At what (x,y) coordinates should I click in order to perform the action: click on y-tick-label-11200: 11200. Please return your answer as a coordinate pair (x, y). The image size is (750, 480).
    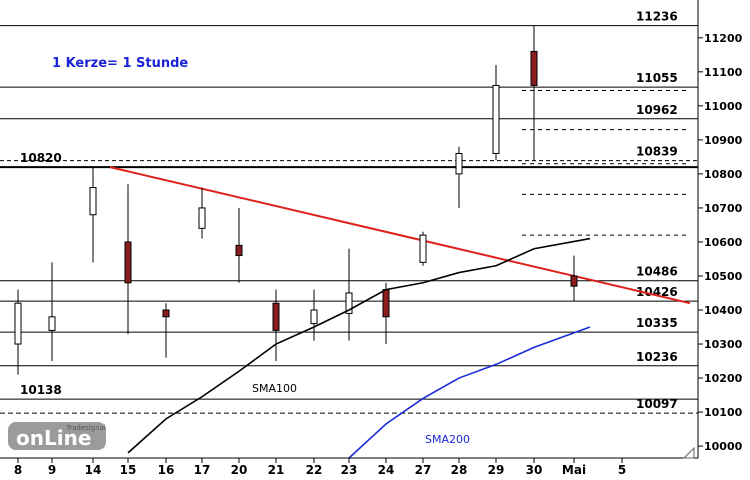
    Looking at the image, I should click on (723, 38).